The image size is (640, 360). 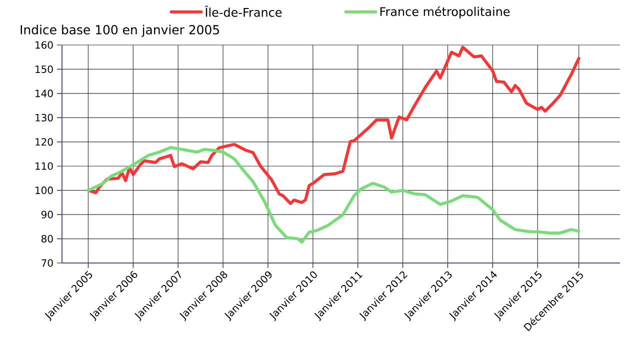 What do you see at coordinates (44, 45) in the screenshot?
I see `y-tick-label: 160` at bounding box center [44, 45].